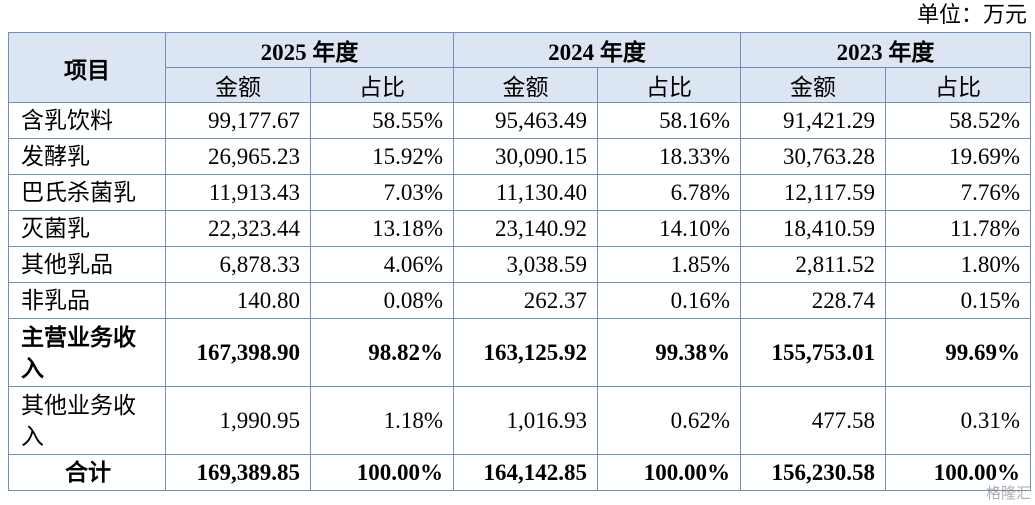  What do you see at coordinates (87, 352) in the screenshot?
I see `row-label: 主营业务收入` at bounding box center [87, 352].